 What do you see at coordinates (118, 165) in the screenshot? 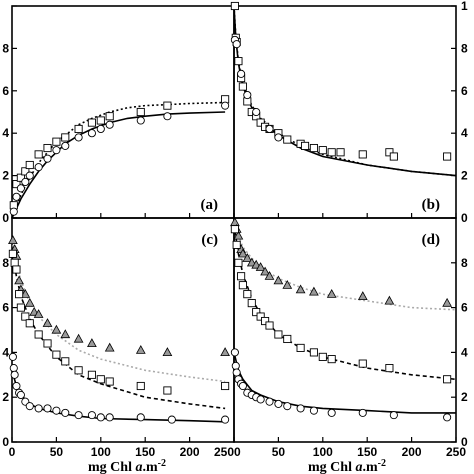
I see `fit-curve-solid` at bounding box center [118, 165].